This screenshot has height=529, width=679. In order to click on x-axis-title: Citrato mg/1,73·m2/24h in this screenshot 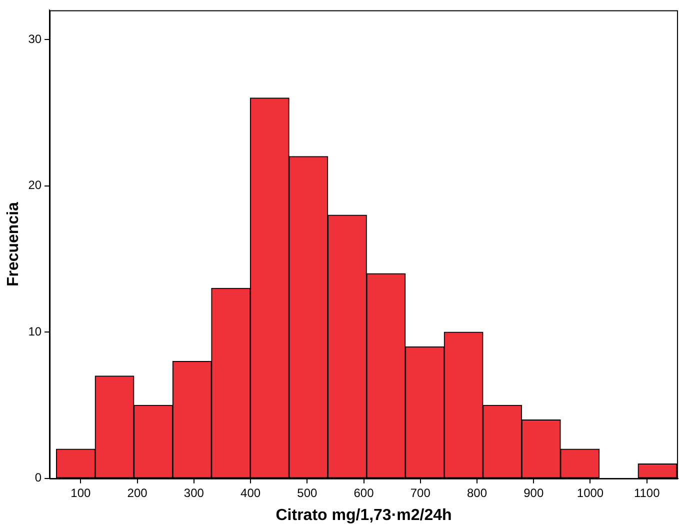, I will do `click(364, 515)`.